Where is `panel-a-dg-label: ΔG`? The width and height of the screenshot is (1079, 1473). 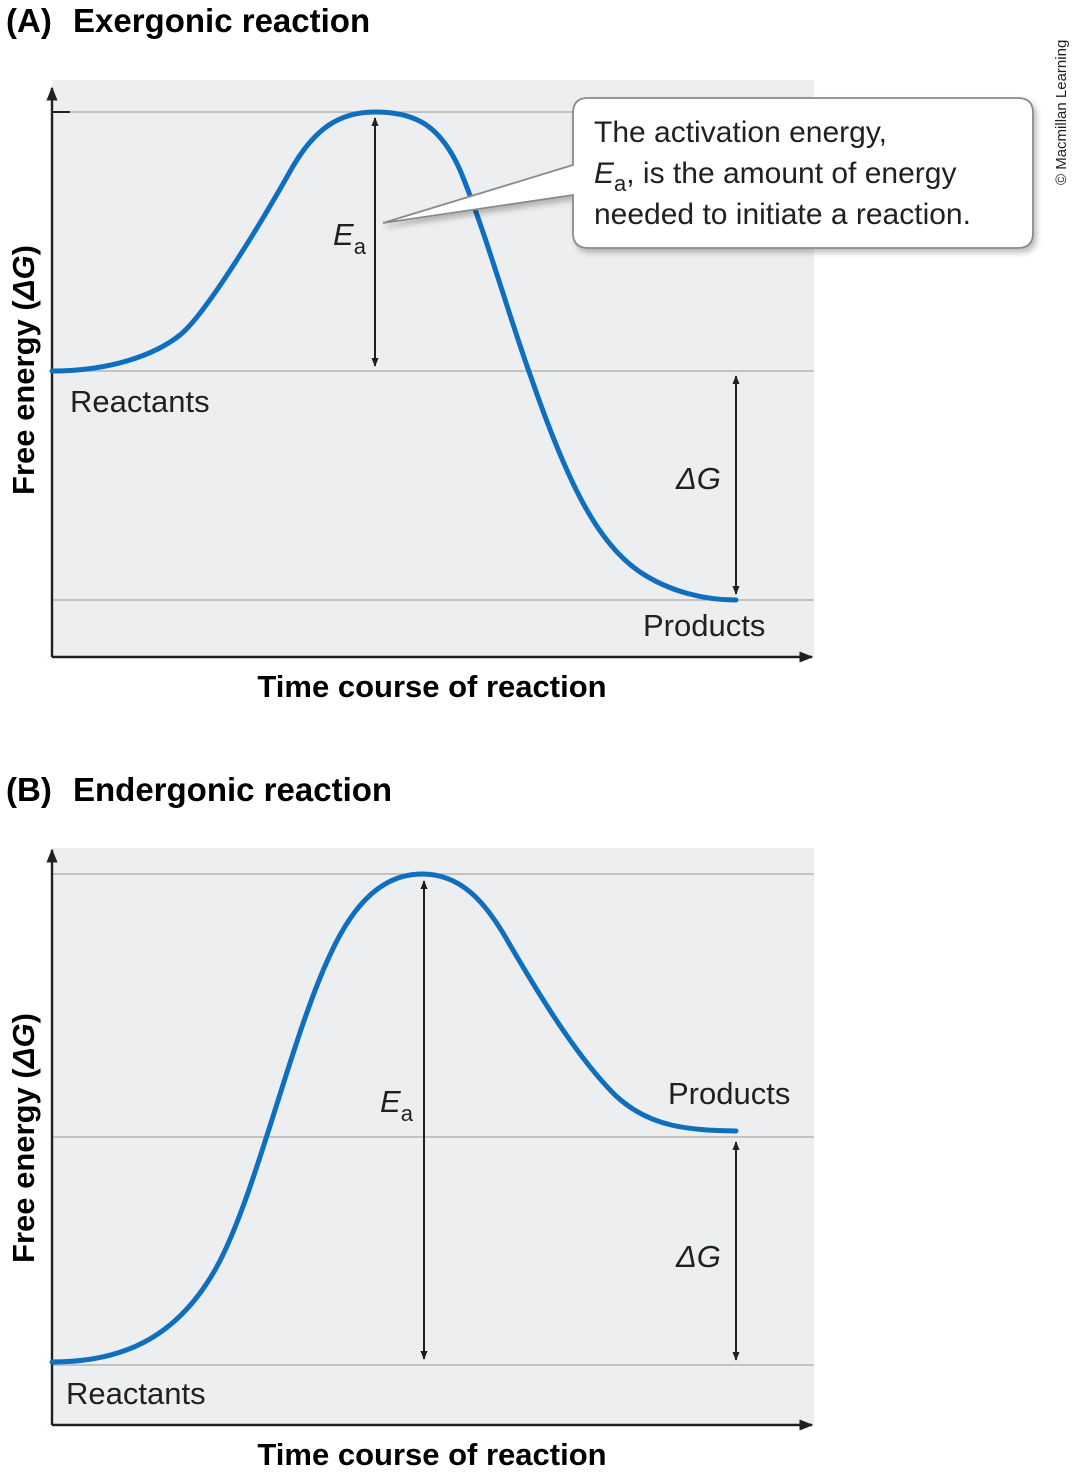
panel-a-dg-label: ΔG is located at coordinates (698, 478).